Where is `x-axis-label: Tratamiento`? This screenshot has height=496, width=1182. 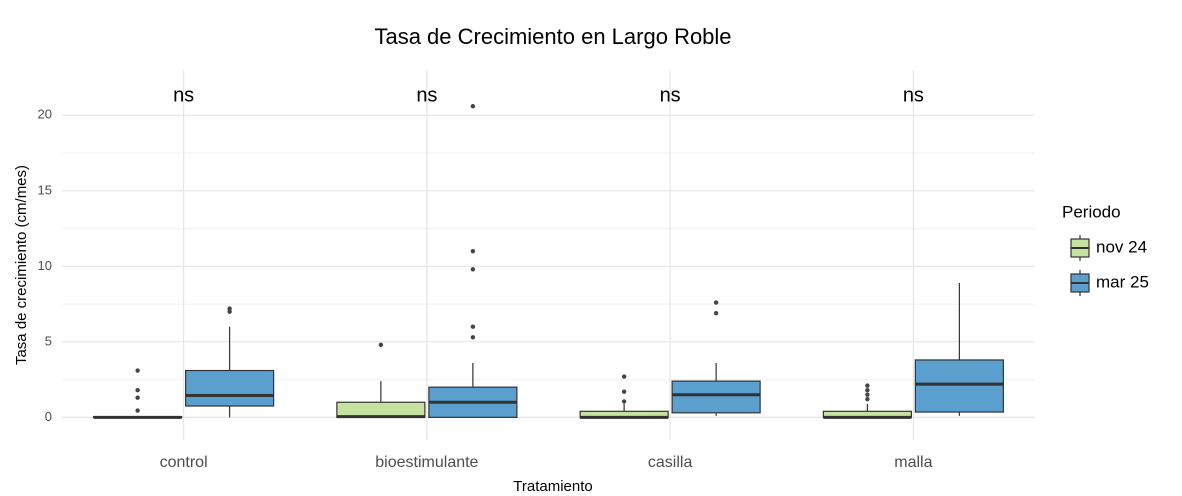 x-axis-label: Tratamiento is located at coordinates (552, 486).